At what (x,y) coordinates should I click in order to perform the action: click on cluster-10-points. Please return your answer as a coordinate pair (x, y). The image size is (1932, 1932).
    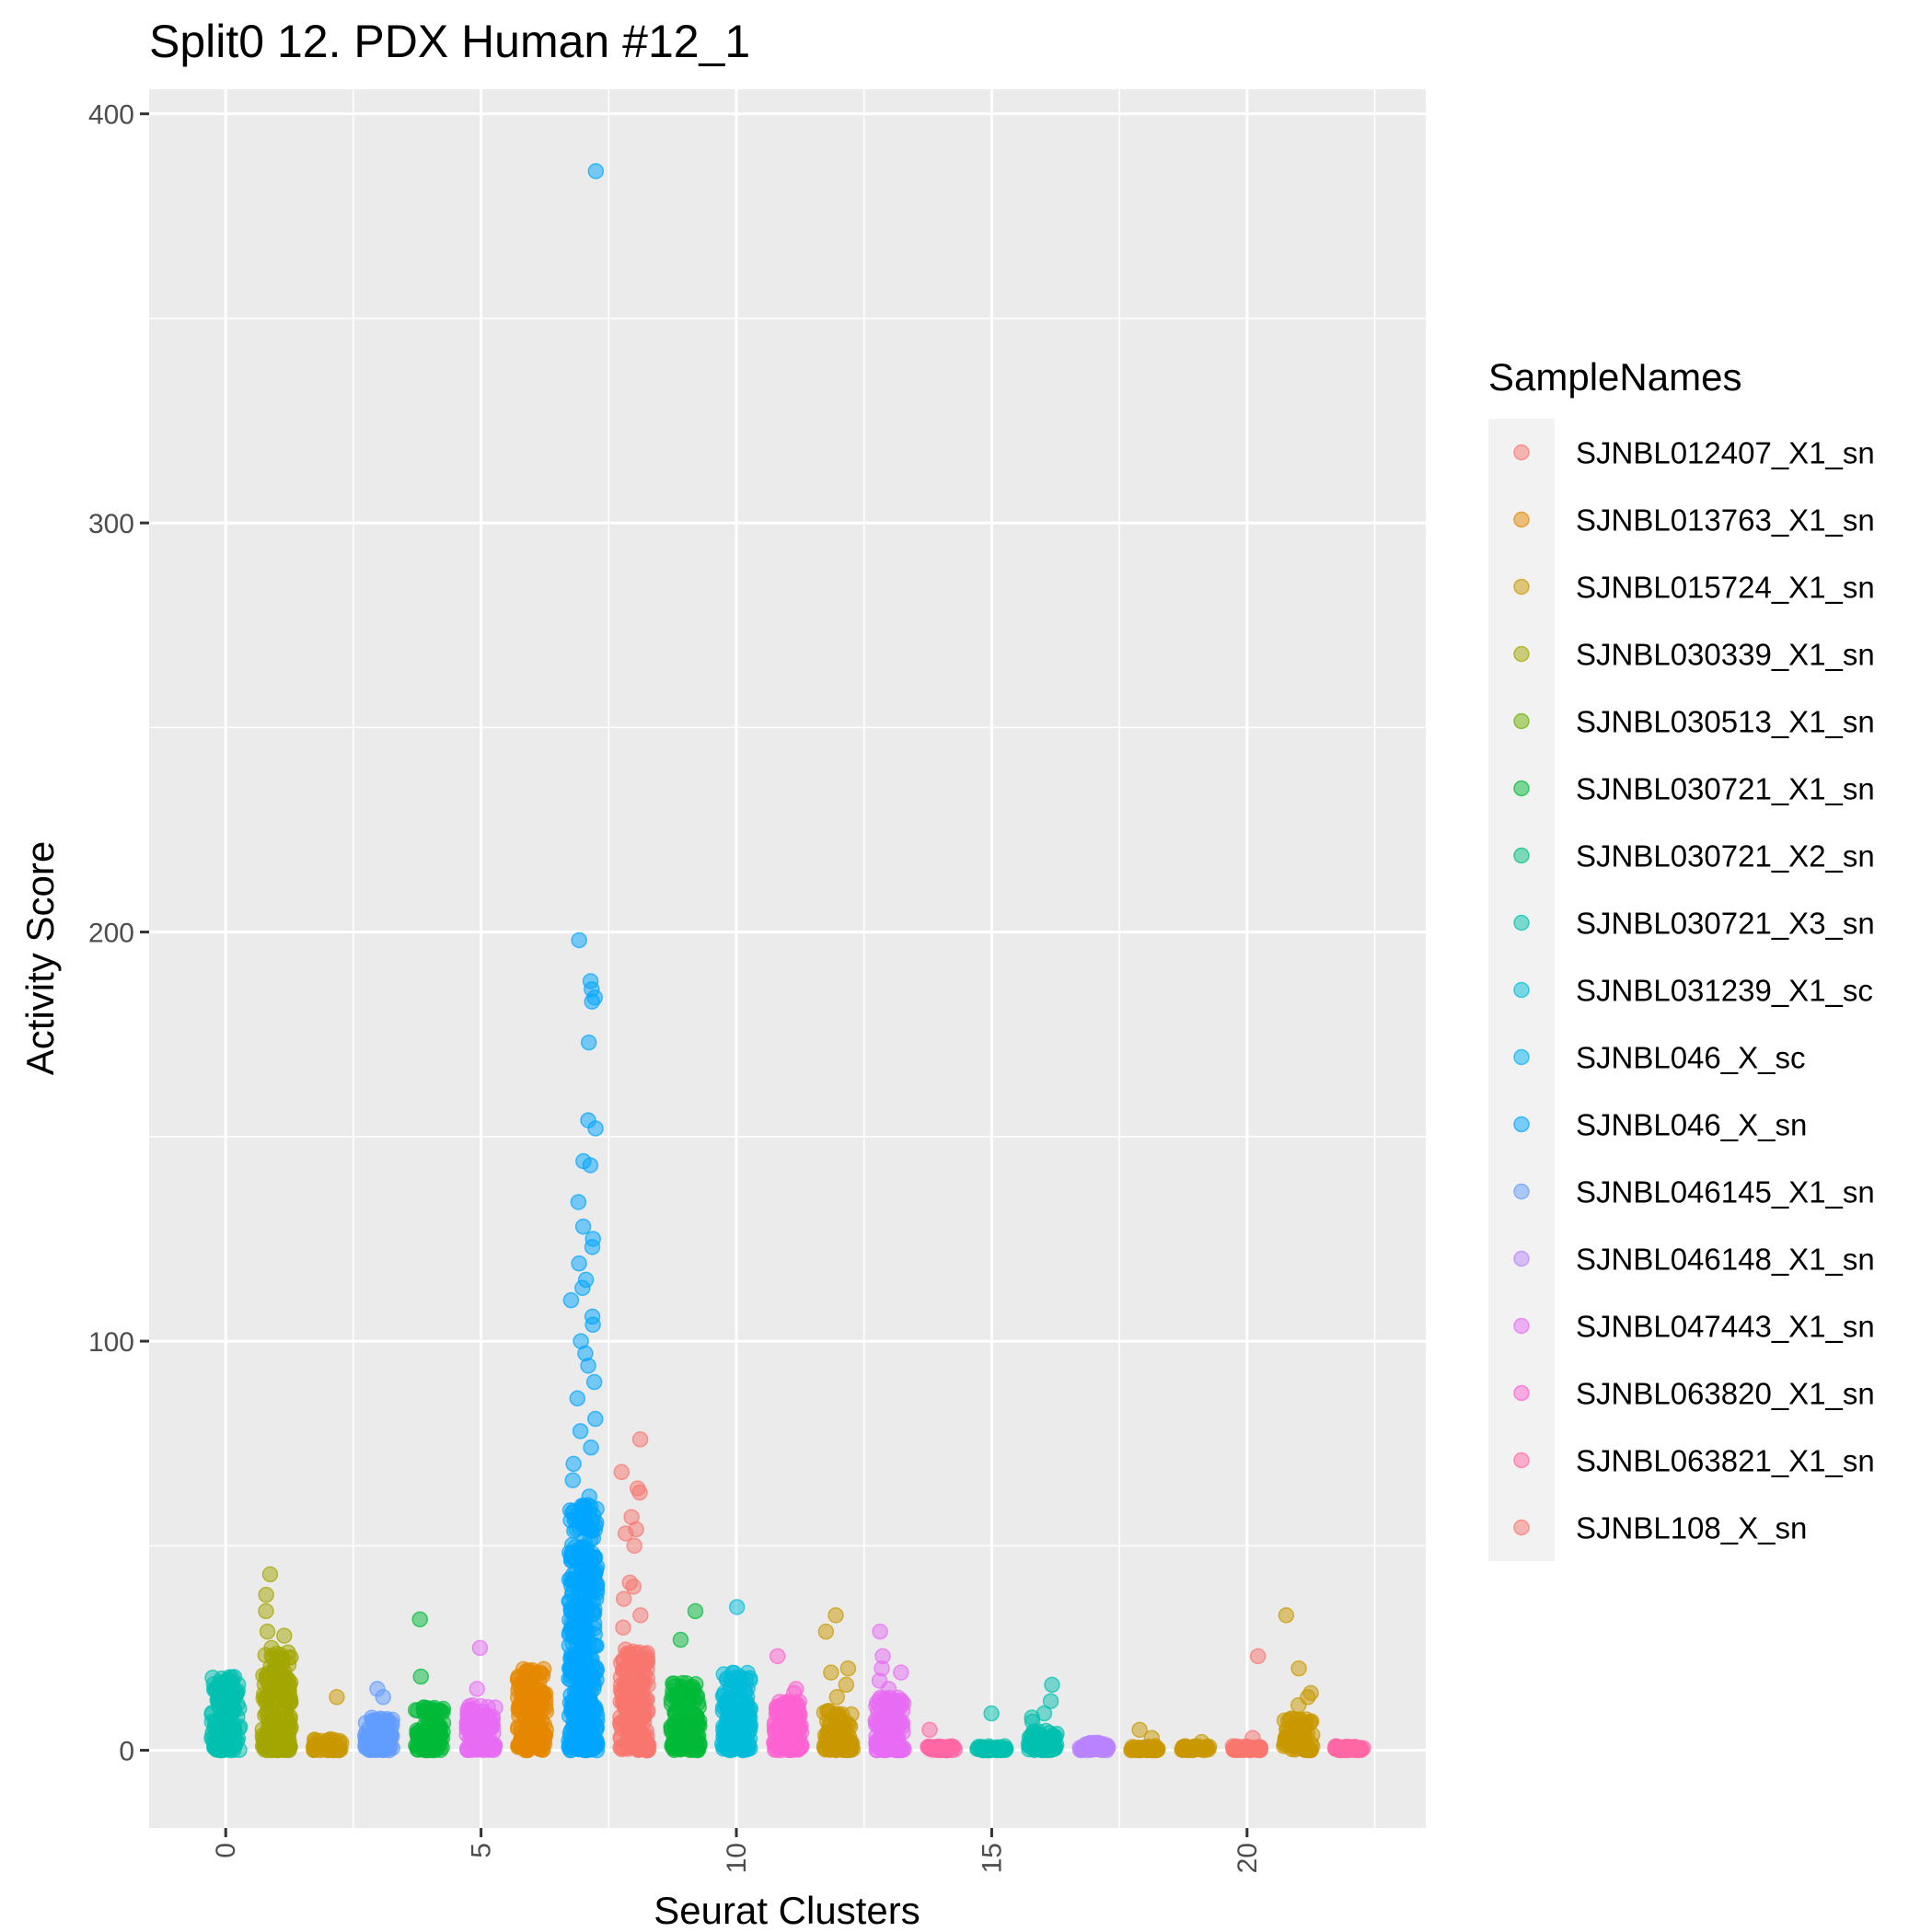
    Looking at the image, I should click on (736, 1679).